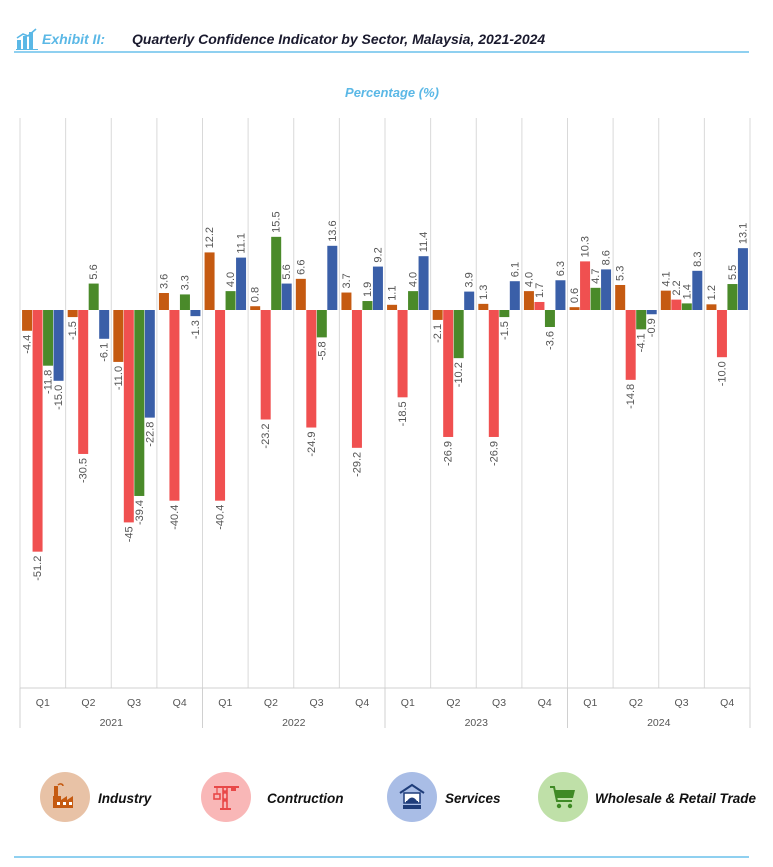  I want to click on data-label: 3.3, so click(185, 282).